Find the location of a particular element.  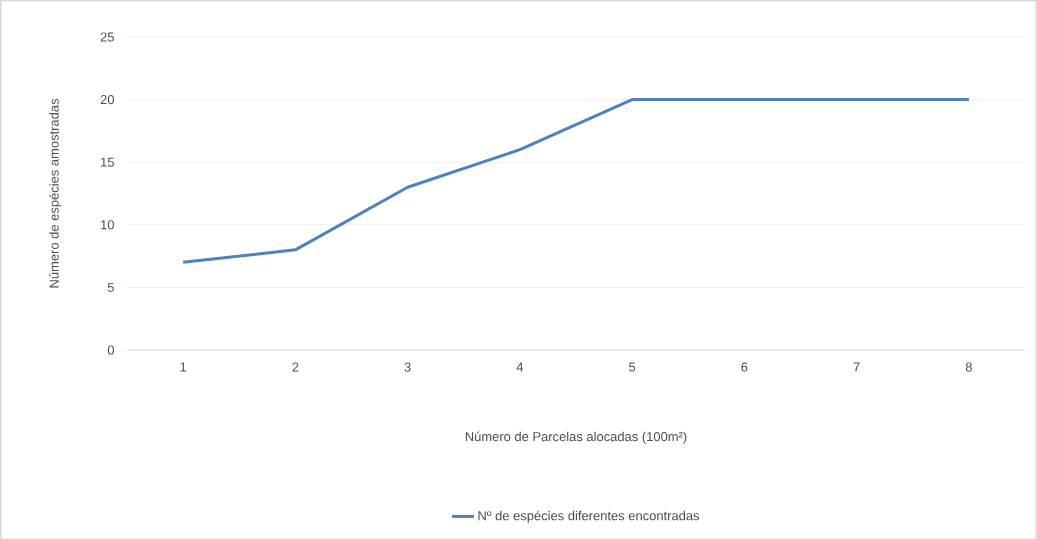

x-tick-label: 7 is located at coordinates (856, 367).